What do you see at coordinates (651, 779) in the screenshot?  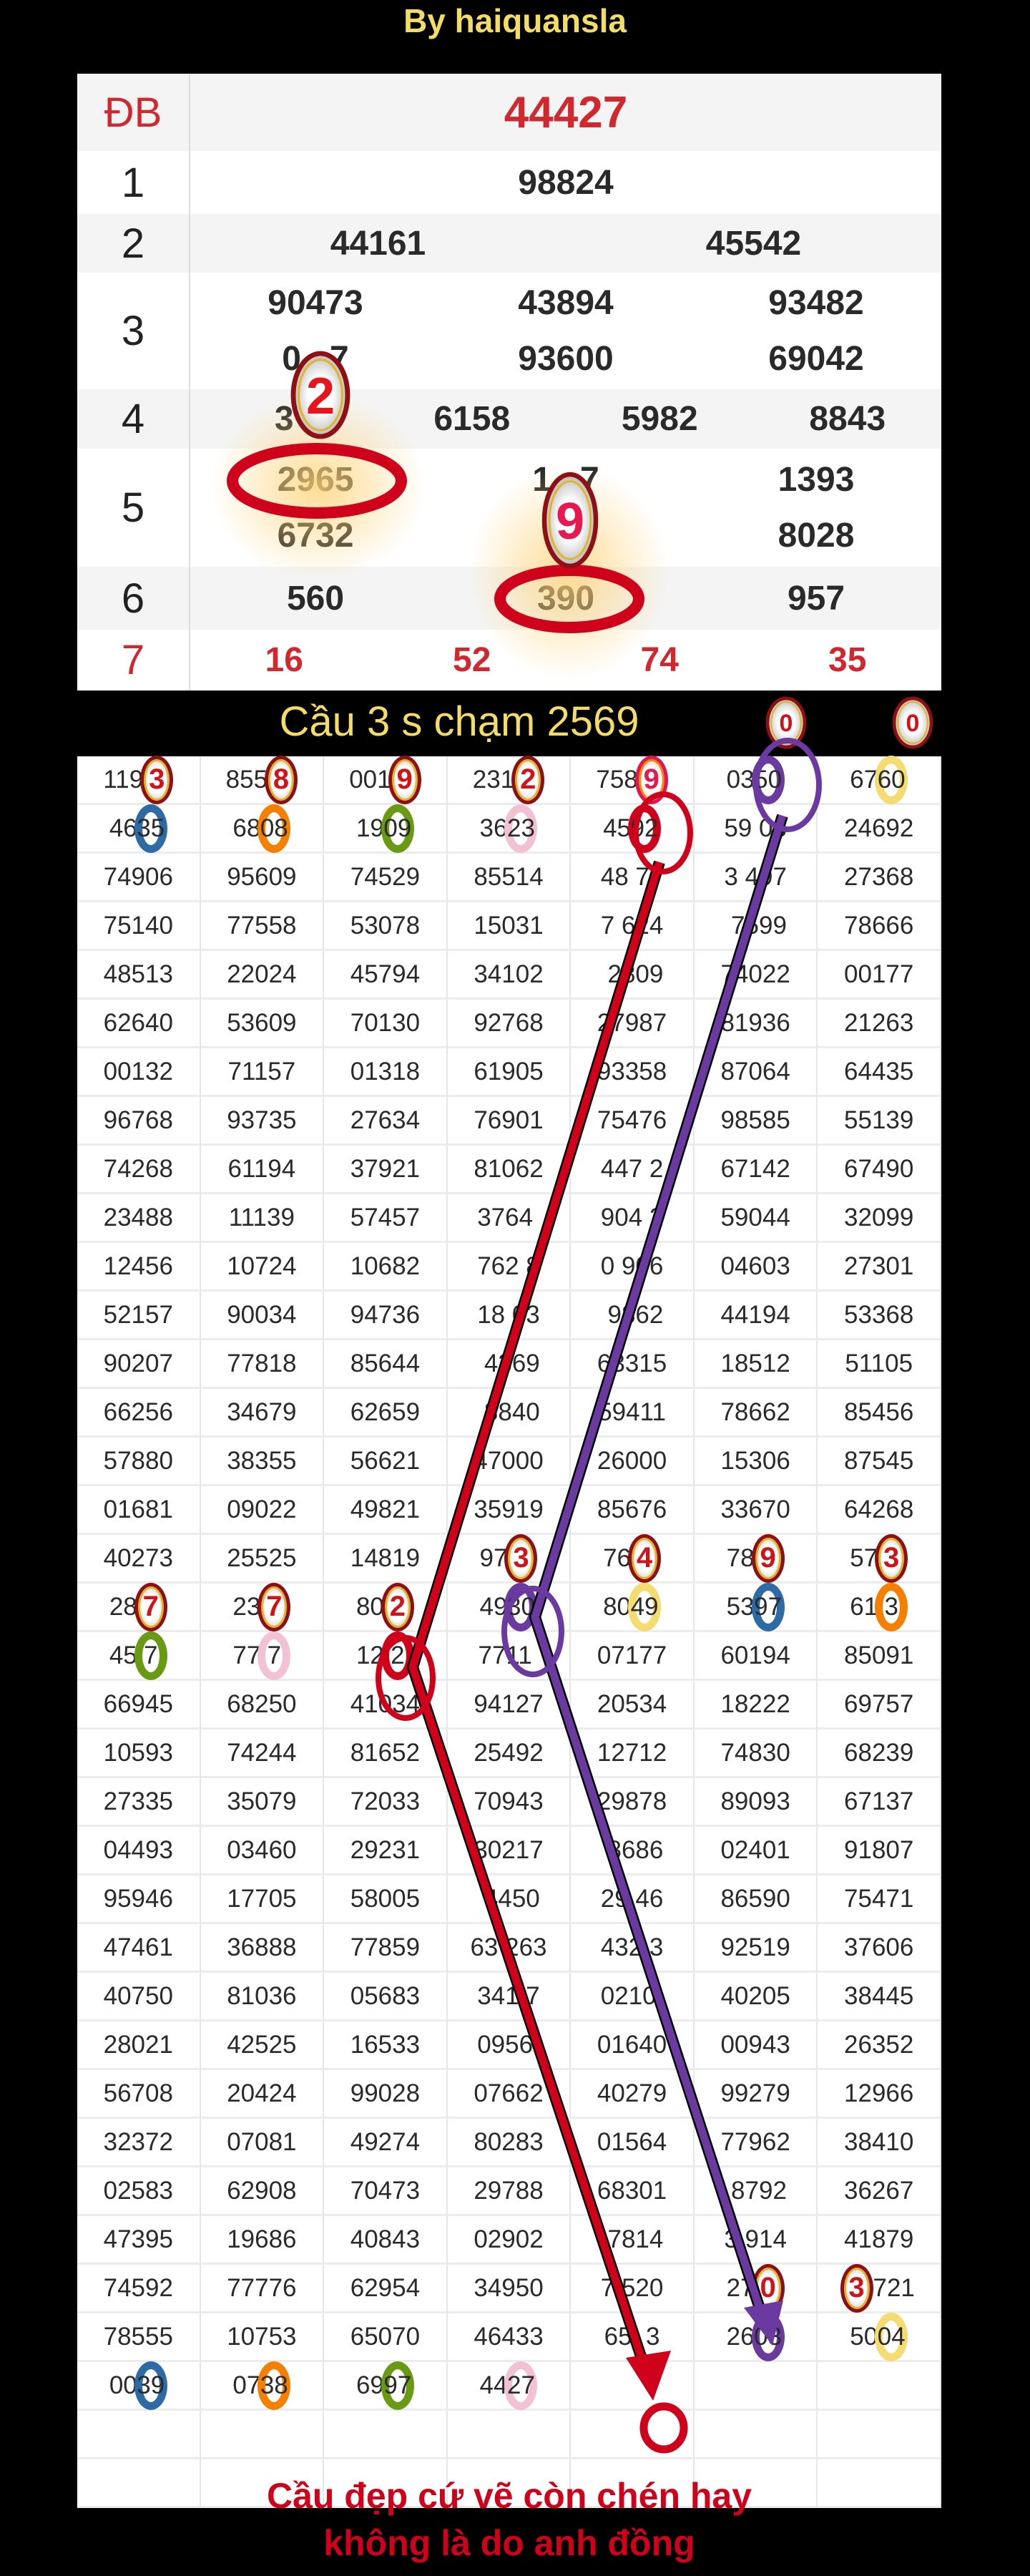 I see `digit-badge: 9` at bounding box center [651, 779].